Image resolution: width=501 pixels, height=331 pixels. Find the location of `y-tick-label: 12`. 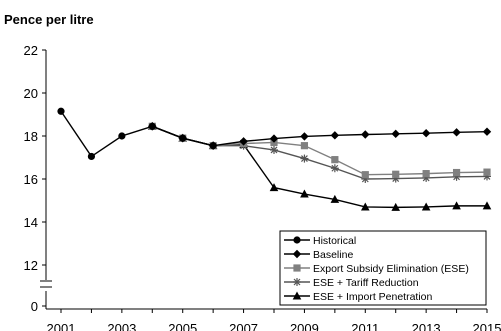

y-tick-label: 12 is located at coordinates (31, 265).